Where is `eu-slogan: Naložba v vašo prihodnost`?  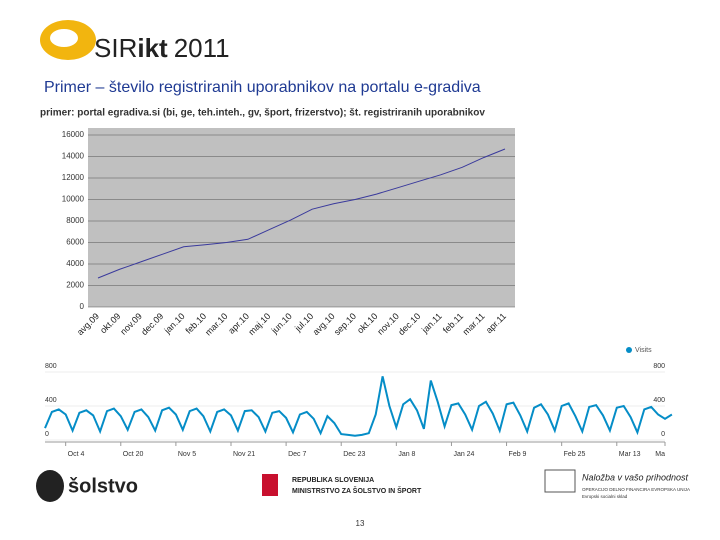 eu-slogan: Naložba v vašo prihodnost is located at coordinates (635, 477).